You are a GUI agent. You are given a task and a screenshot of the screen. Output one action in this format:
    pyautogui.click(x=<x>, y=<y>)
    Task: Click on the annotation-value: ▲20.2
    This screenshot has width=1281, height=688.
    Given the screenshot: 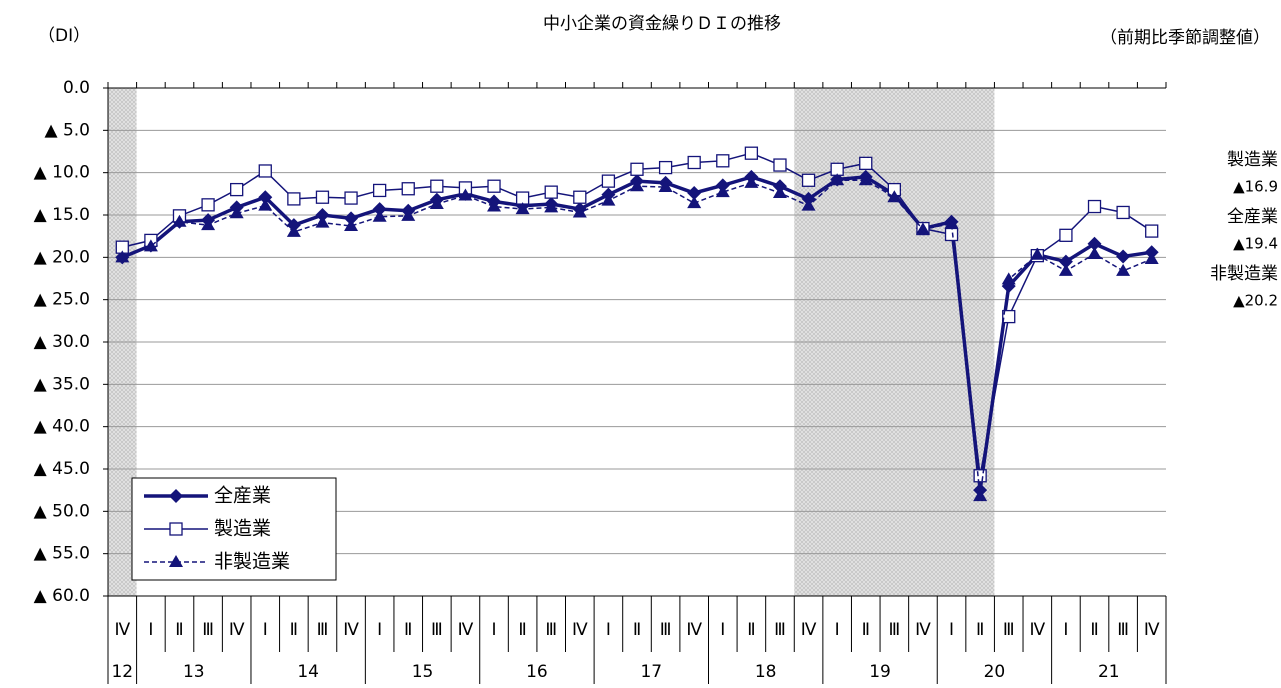 What is the action you would take?
    pyautogui.click(x=1255, y=301)
    